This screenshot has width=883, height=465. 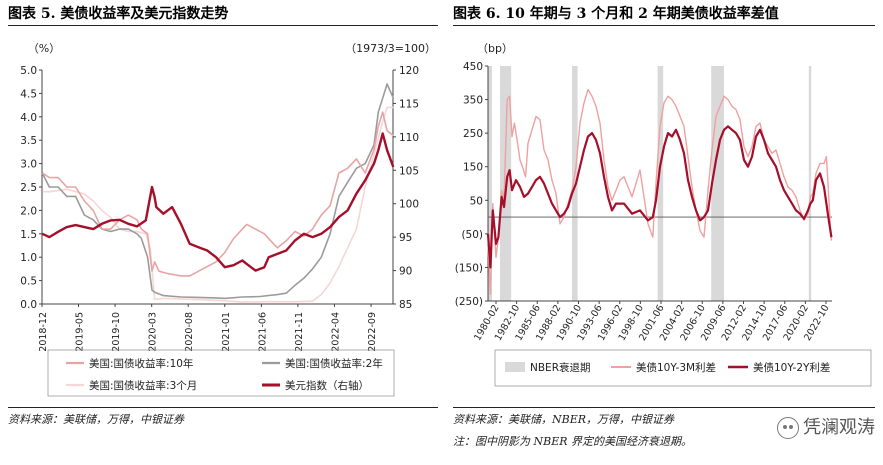 I want to click on watermark: 凭澜观涛, so click(x=826, y=426).